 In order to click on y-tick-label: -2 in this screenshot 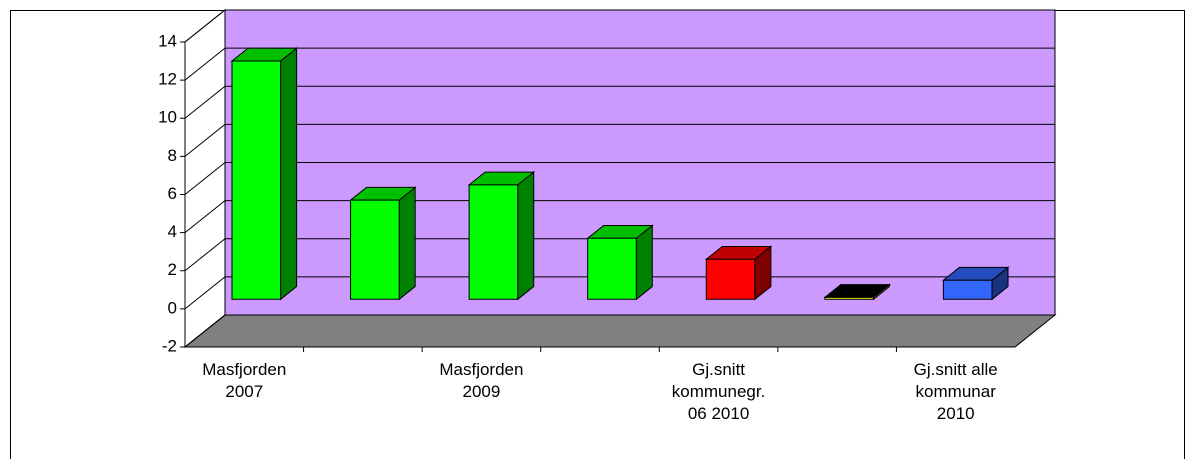, I will do `click(169, 345)`.